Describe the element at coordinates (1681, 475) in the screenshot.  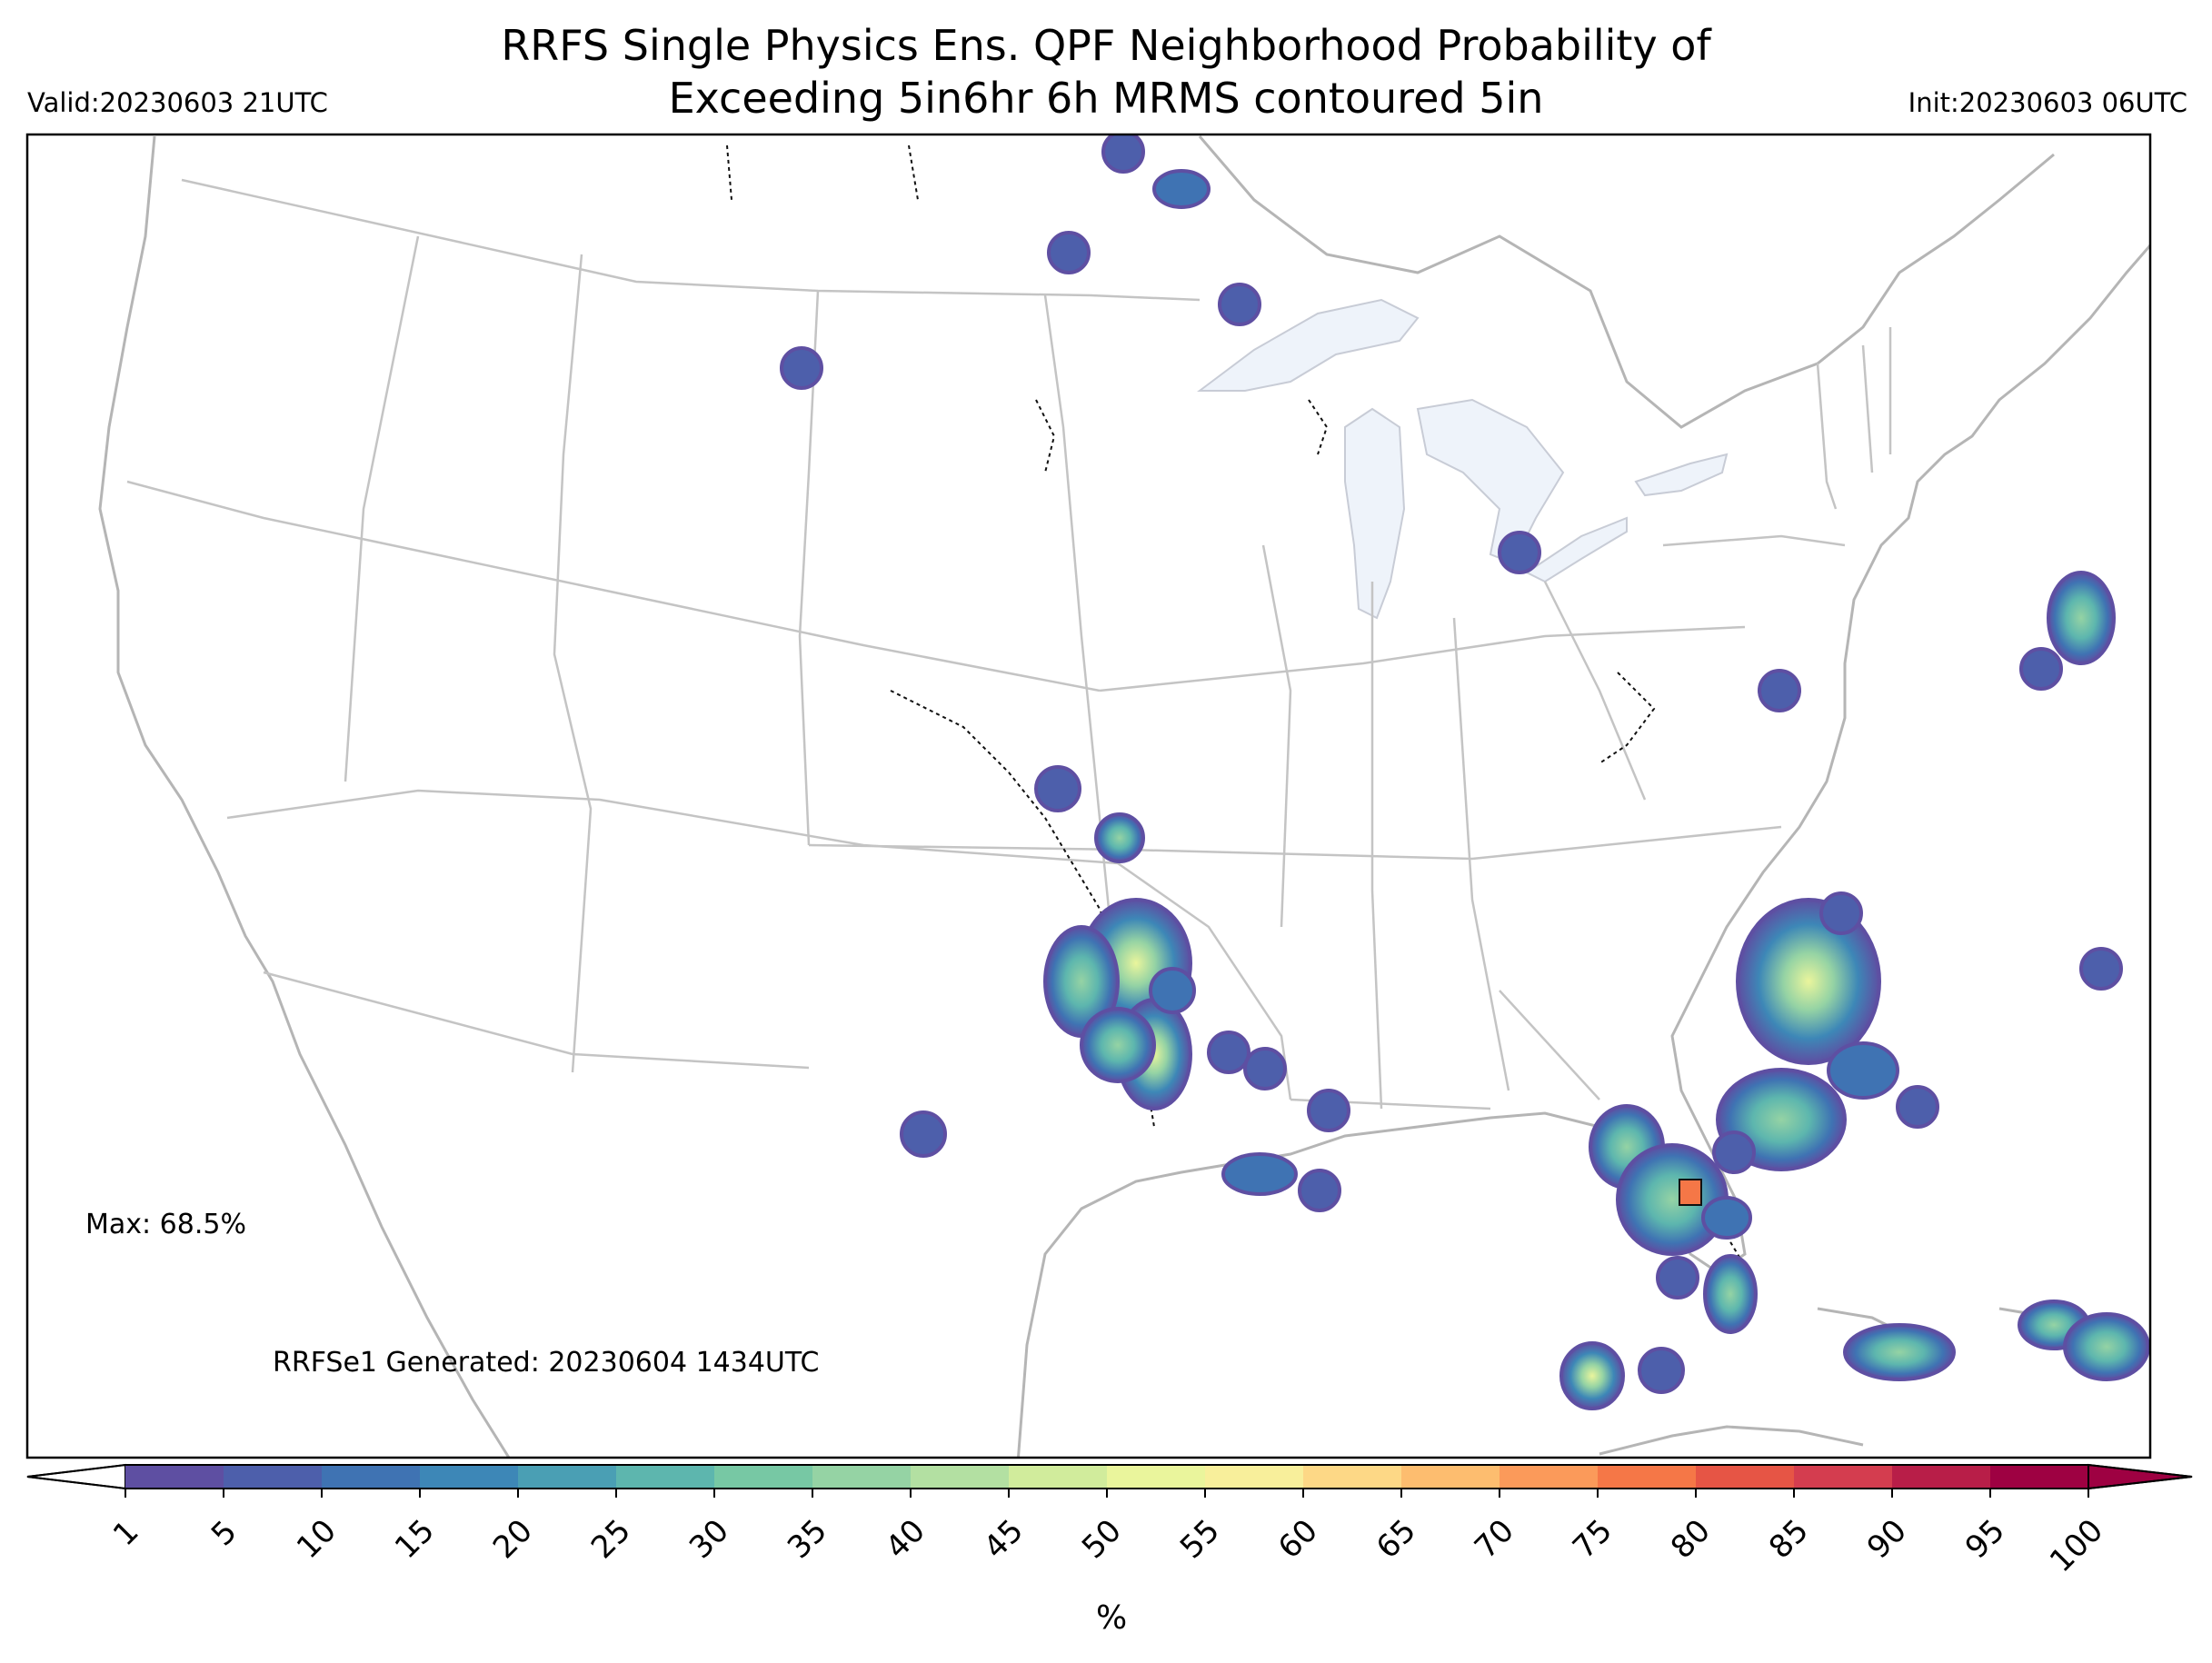
I see `lake-ontario` at that location.